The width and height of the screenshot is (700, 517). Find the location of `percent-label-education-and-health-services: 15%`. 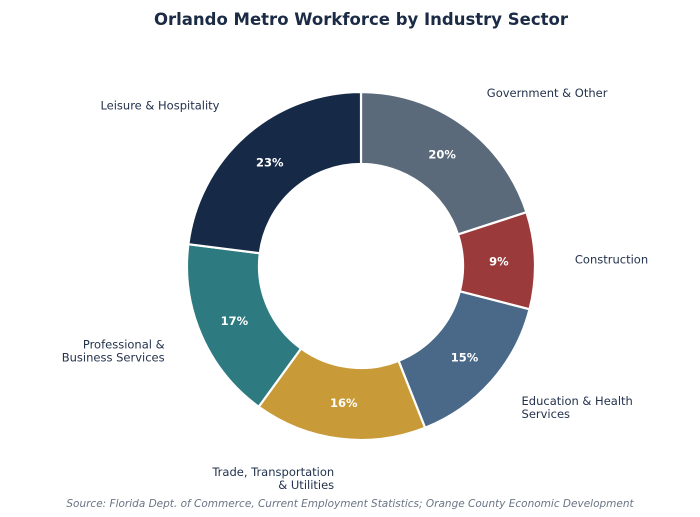

percent-label-education-and-health-services: 15% is located at coordinates (465, 357).